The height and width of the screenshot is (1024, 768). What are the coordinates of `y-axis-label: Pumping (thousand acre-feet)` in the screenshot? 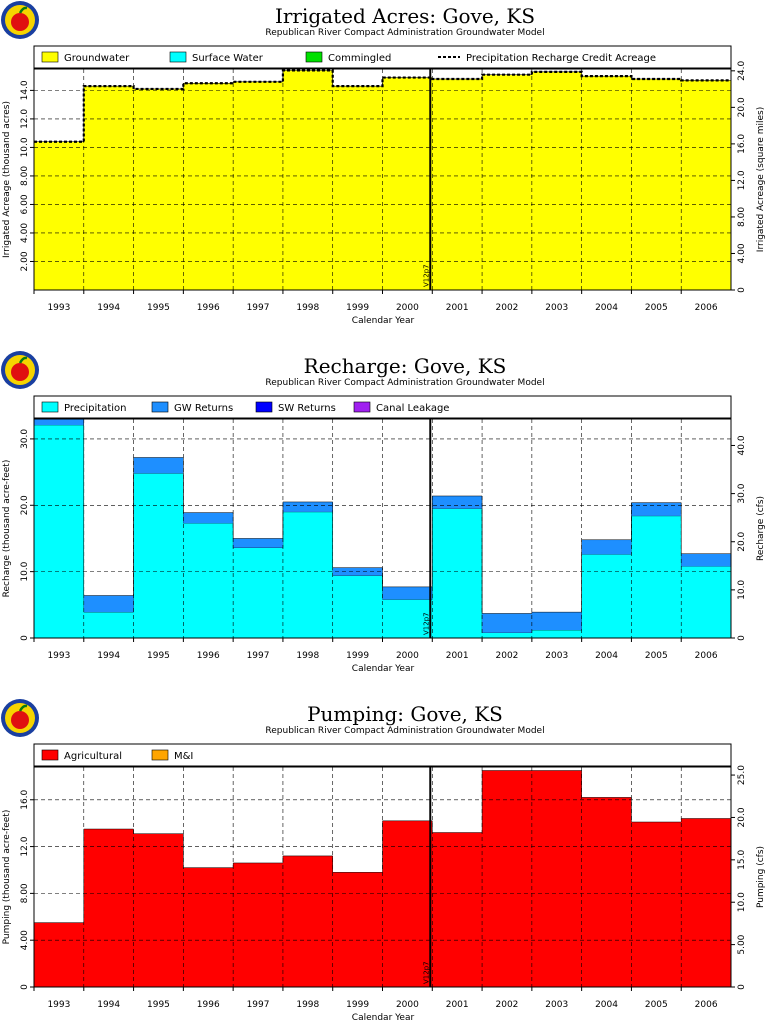 It's located at (7, 877).